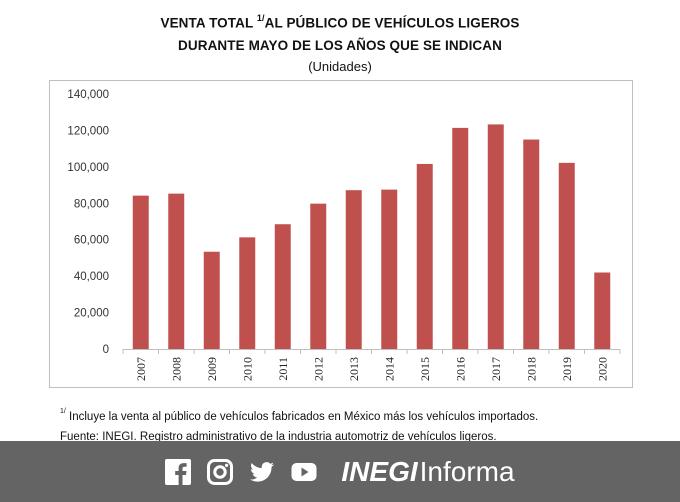  Describe the element at coordinates (88, 95) in the screenshot. I see `y-tick-label: 140,000` at that location.